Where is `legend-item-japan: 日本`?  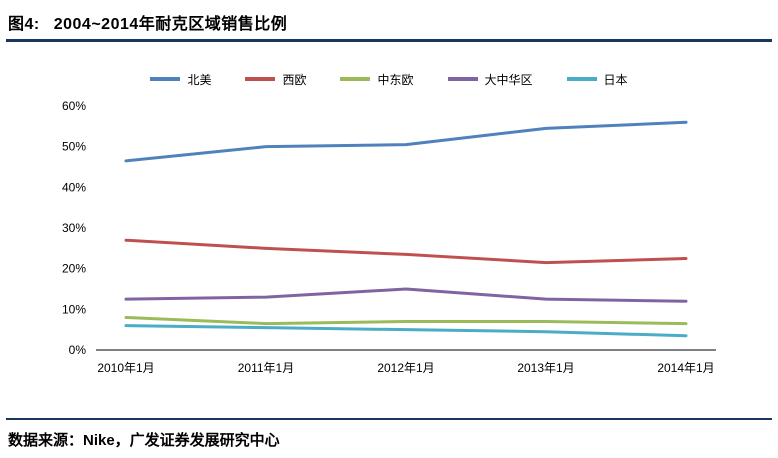
legend-item-japan: 日本 is located at coordinates (597, 79).